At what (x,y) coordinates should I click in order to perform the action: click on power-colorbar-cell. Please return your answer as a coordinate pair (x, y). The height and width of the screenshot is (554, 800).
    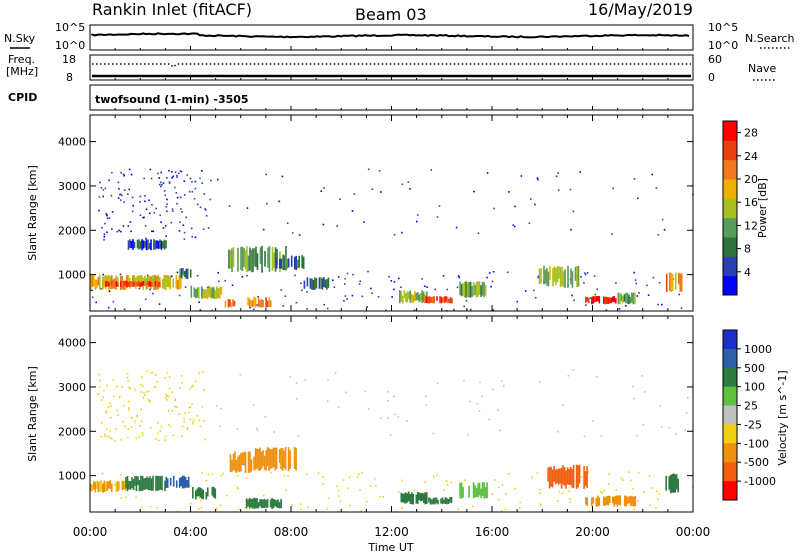
    Looking at the image, I should click on (730, 227).